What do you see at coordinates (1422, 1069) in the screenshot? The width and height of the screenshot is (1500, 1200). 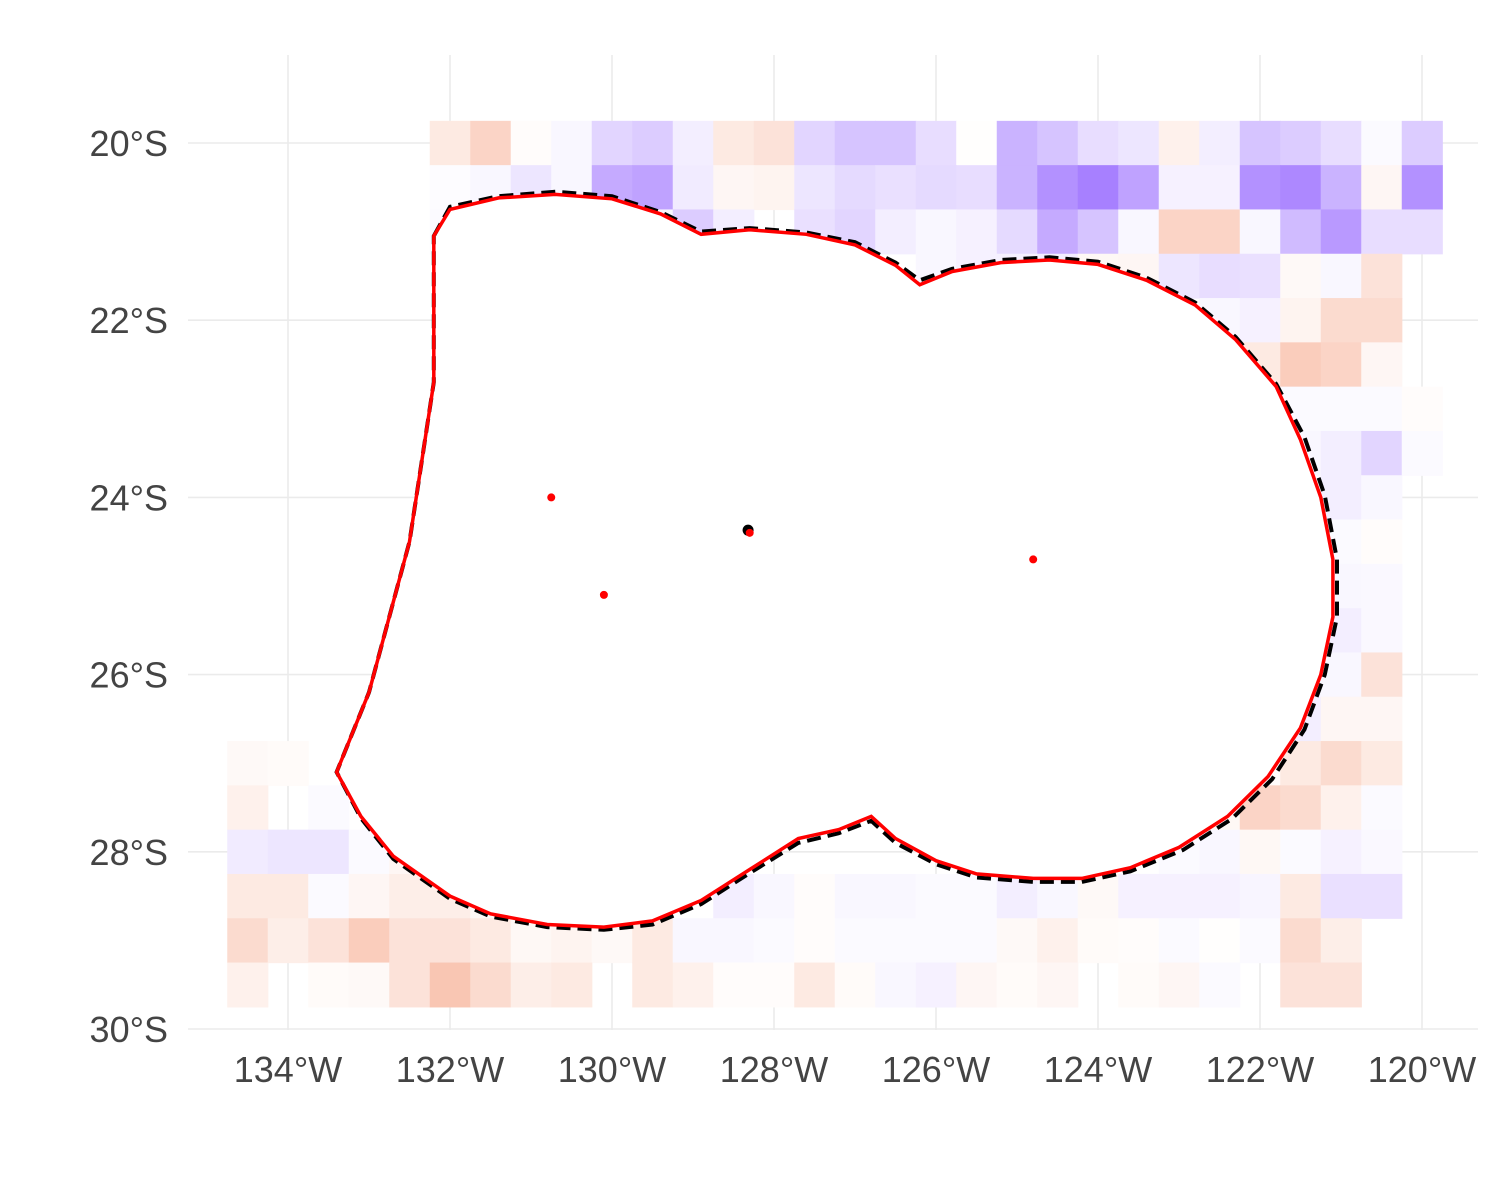 I see `x-tick-label: 120°W` at bounding box center [1422, 1069].